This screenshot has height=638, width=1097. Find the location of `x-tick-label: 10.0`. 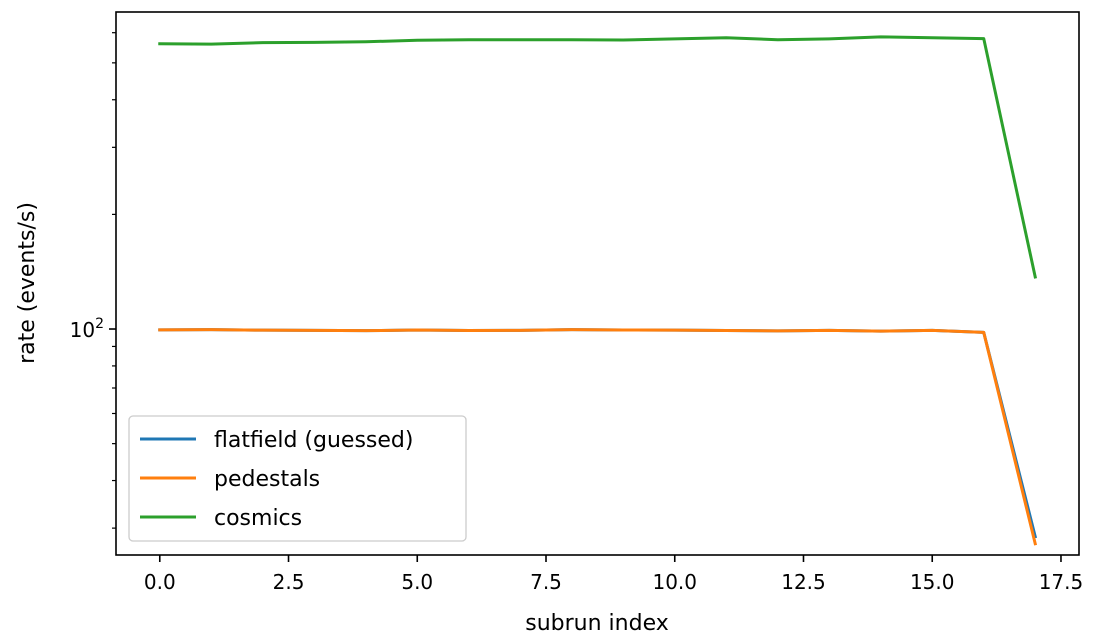

x-tick-label: 10.0 is located at coordinates (674, 582).